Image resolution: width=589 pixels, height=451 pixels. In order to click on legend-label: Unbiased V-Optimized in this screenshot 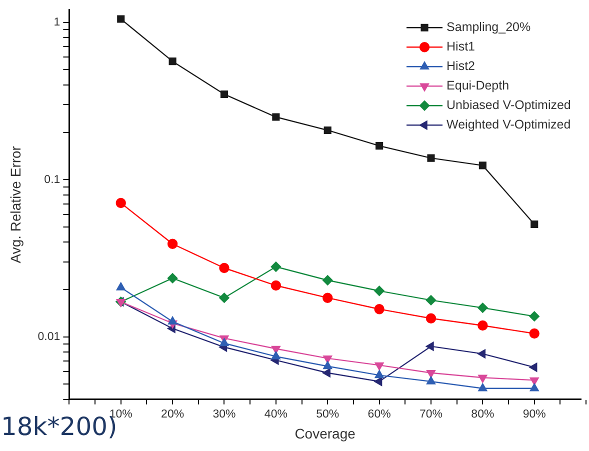, I will do `click(508, 105)`.